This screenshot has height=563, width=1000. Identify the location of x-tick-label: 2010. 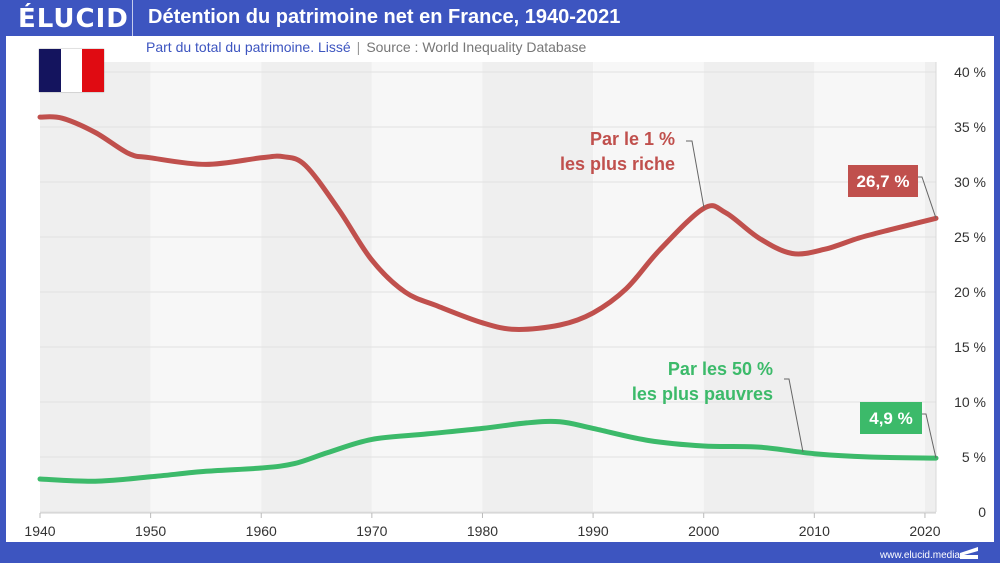
(814, 531).